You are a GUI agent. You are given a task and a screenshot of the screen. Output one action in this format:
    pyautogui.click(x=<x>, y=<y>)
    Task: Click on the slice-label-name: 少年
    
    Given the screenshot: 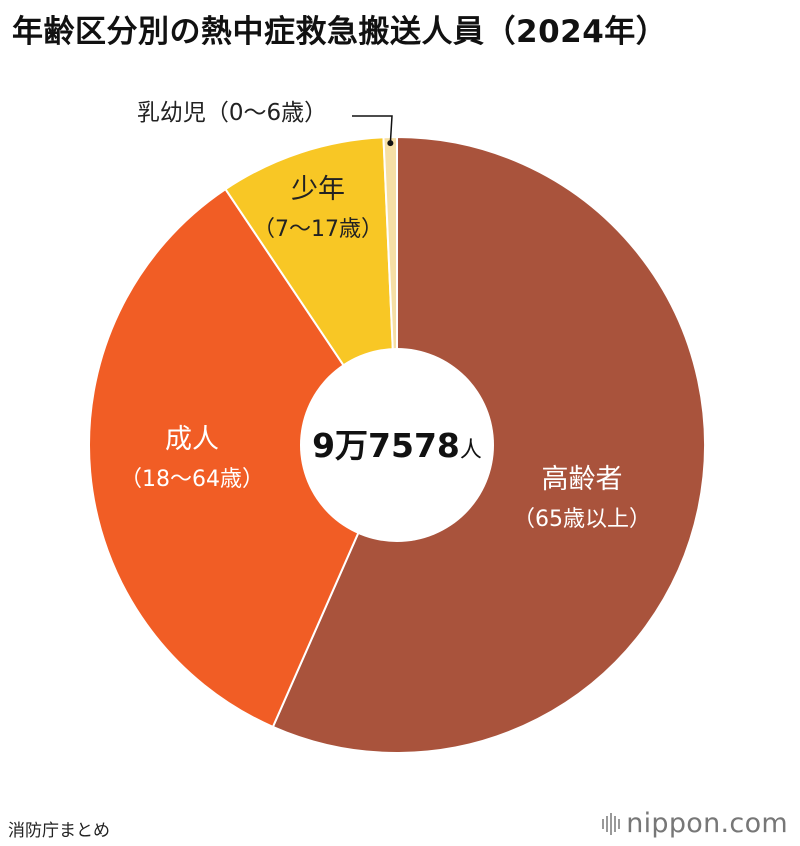 What is the action you would take?
    pyautogui.click(x=318, y=189)
    